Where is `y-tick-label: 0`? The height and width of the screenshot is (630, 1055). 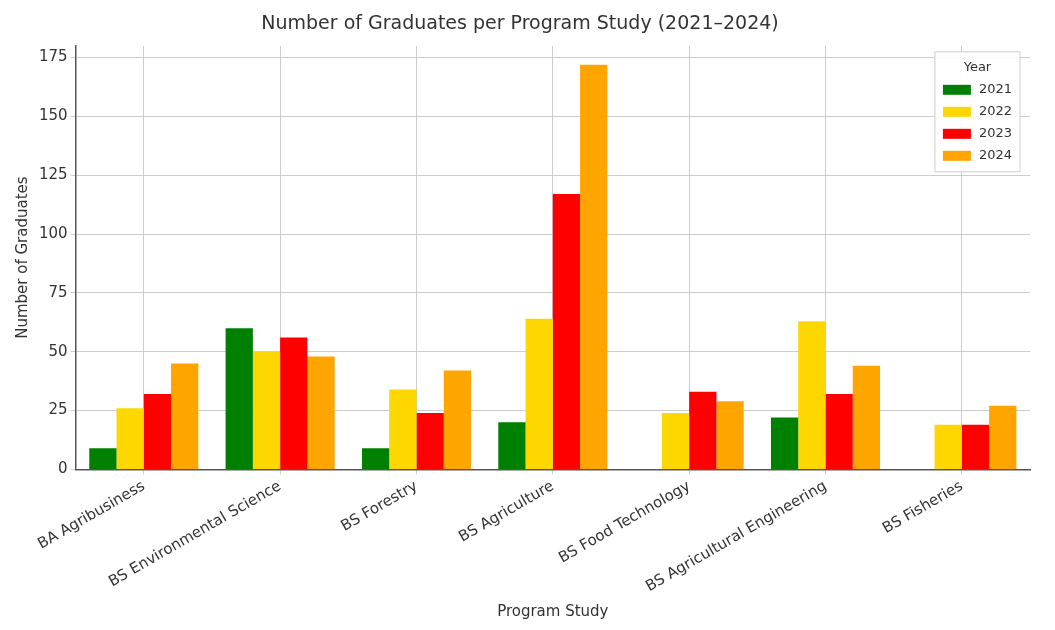 y-tick-label: 0 is located at coordinates (63, 468).